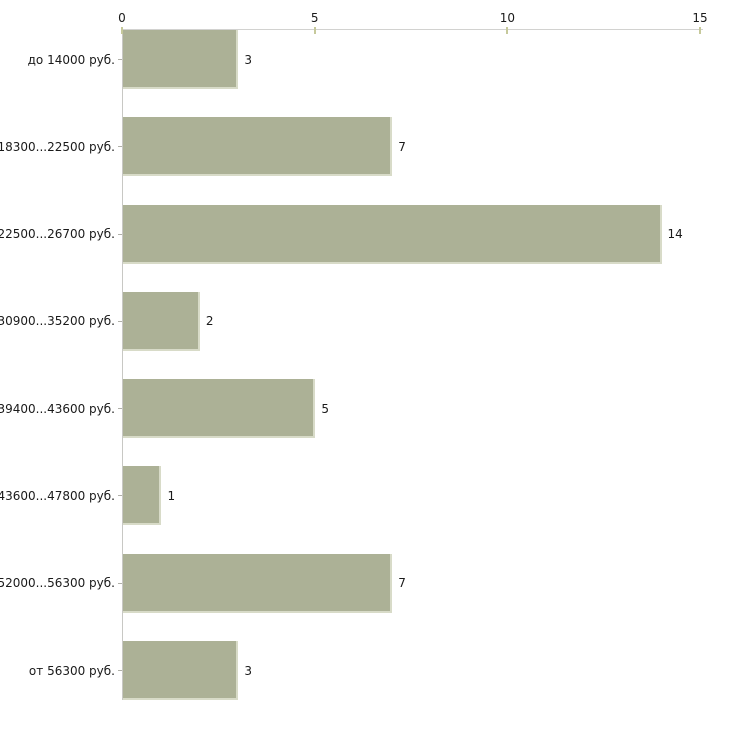  What do you see at coordinates (411, 409) in the screenshot?
I see `chart-row: 5` at bounding box center [411, 409].